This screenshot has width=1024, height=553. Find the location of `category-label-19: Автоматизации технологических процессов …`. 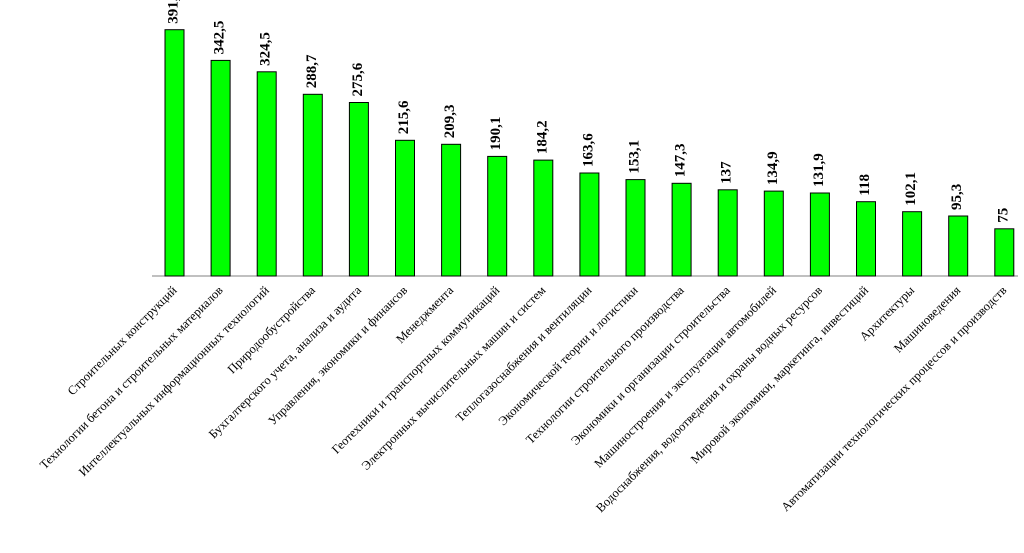

category-label-19: Автоматизации технологических процессов … is located at coordinates (894, 398).